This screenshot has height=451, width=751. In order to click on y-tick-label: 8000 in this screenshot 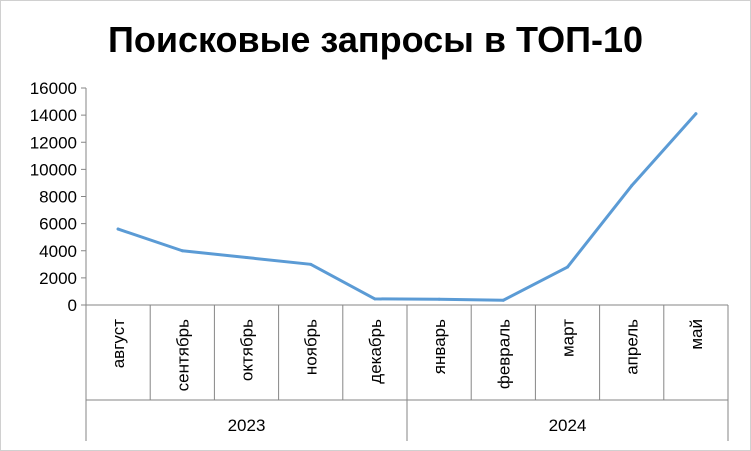, I will do `click(58, 197)`.